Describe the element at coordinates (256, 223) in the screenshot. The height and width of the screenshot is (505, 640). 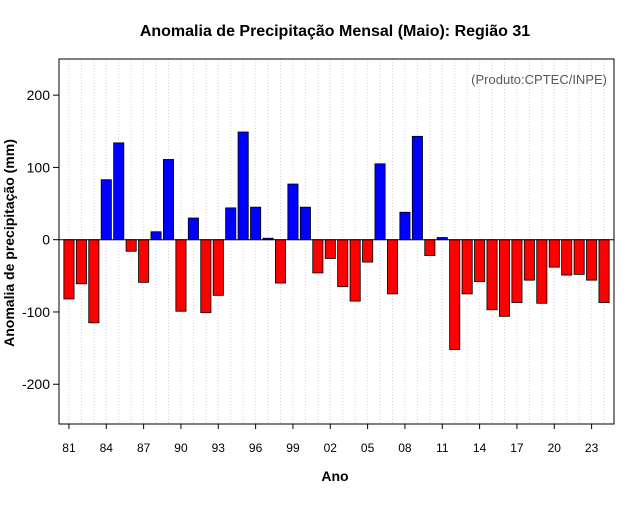
I see `bar-1996` at that location.